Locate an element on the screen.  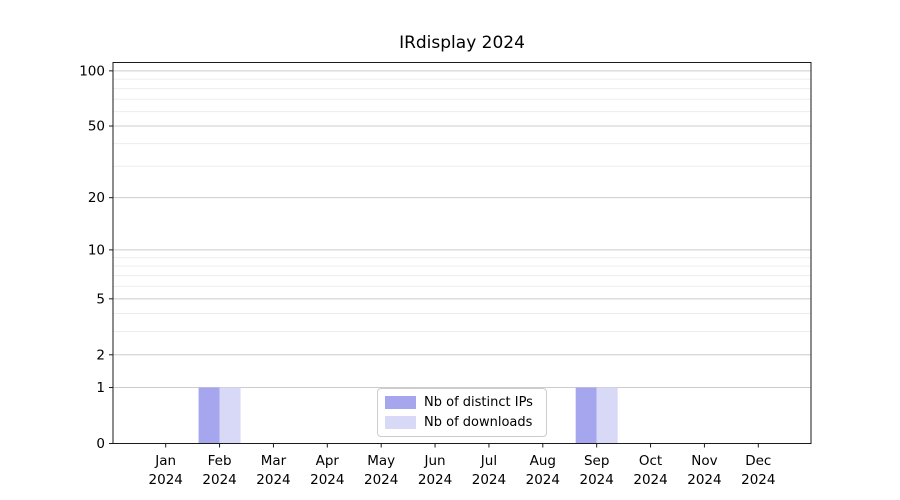
chart-title: IRdisplay 2024 is located at coordinates (462, 43).